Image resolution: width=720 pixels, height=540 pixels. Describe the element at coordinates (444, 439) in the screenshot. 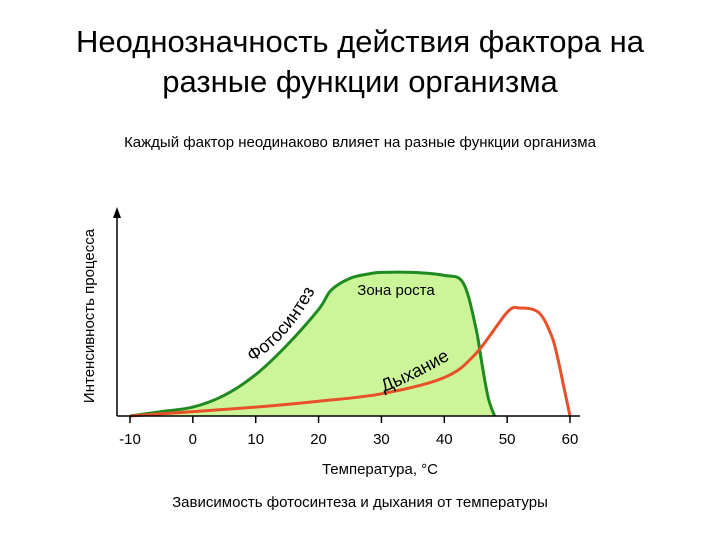

I see `x-tick-label: 40` at that location.